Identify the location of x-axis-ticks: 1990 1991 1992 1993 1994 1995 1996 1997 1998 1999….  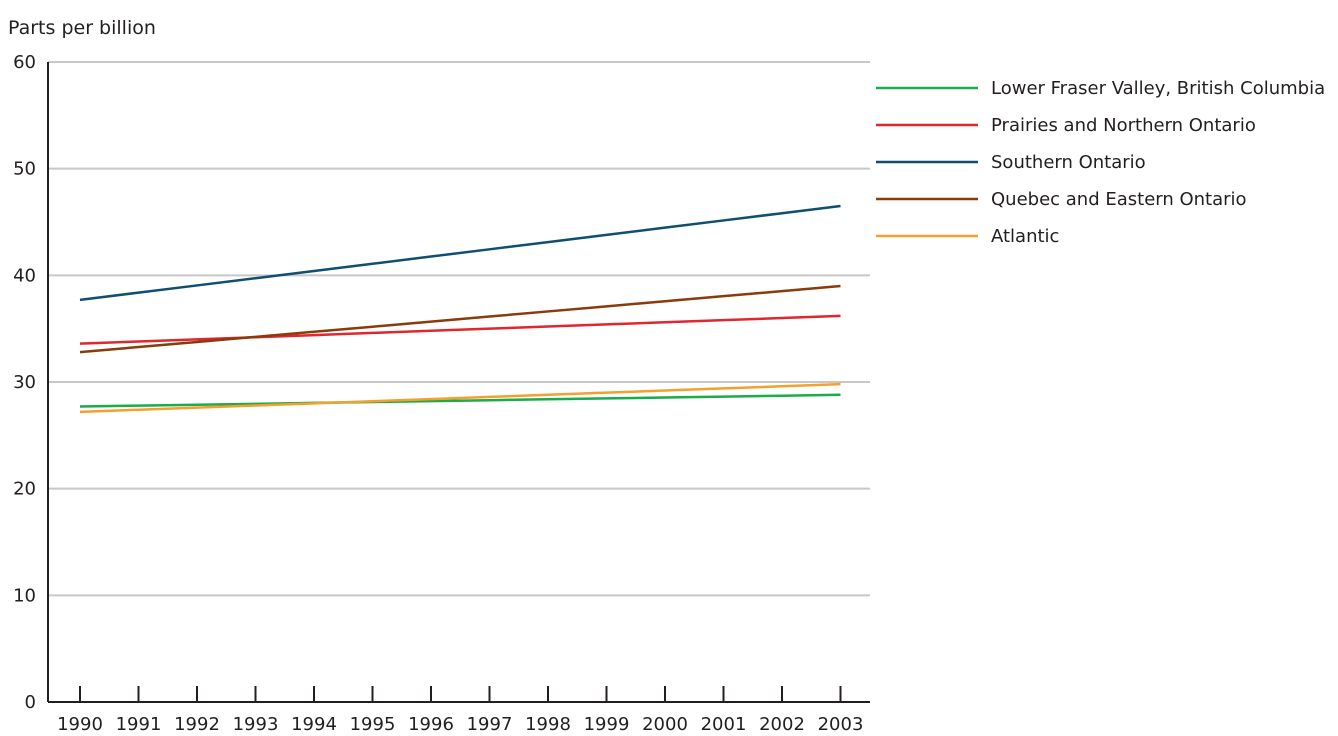
(460, 710).